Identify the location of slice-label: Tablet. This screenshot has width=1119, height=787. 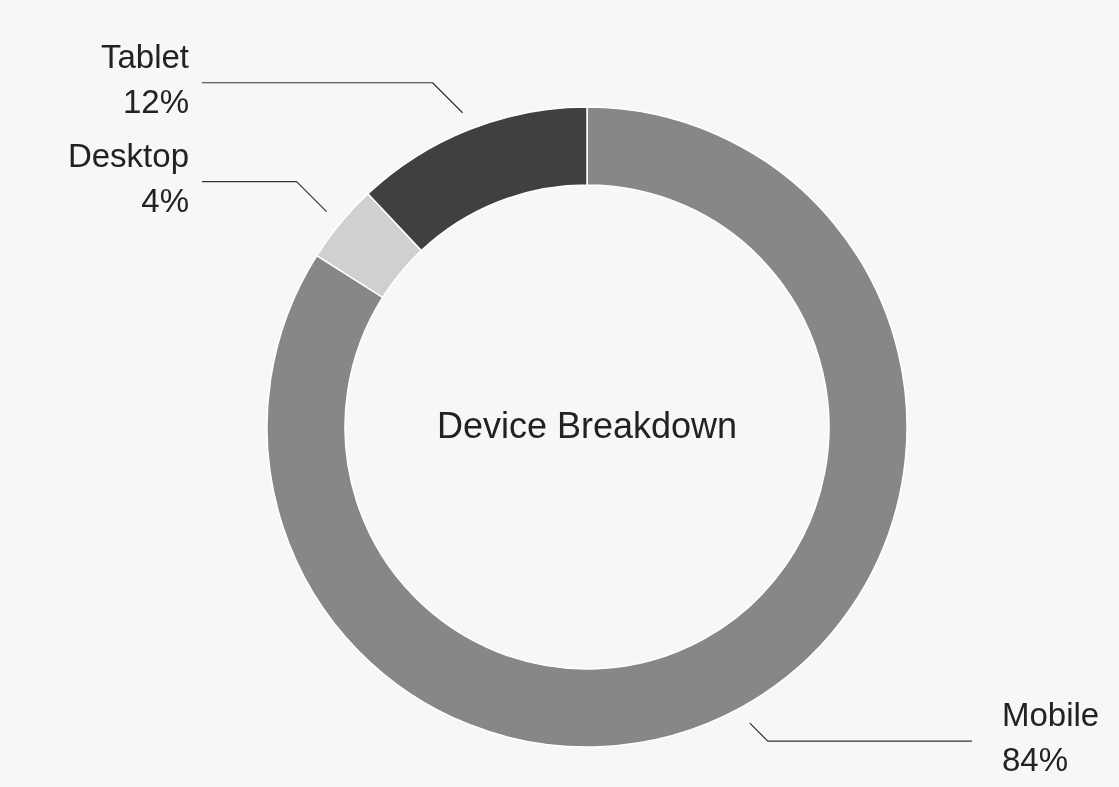
(144, 56).